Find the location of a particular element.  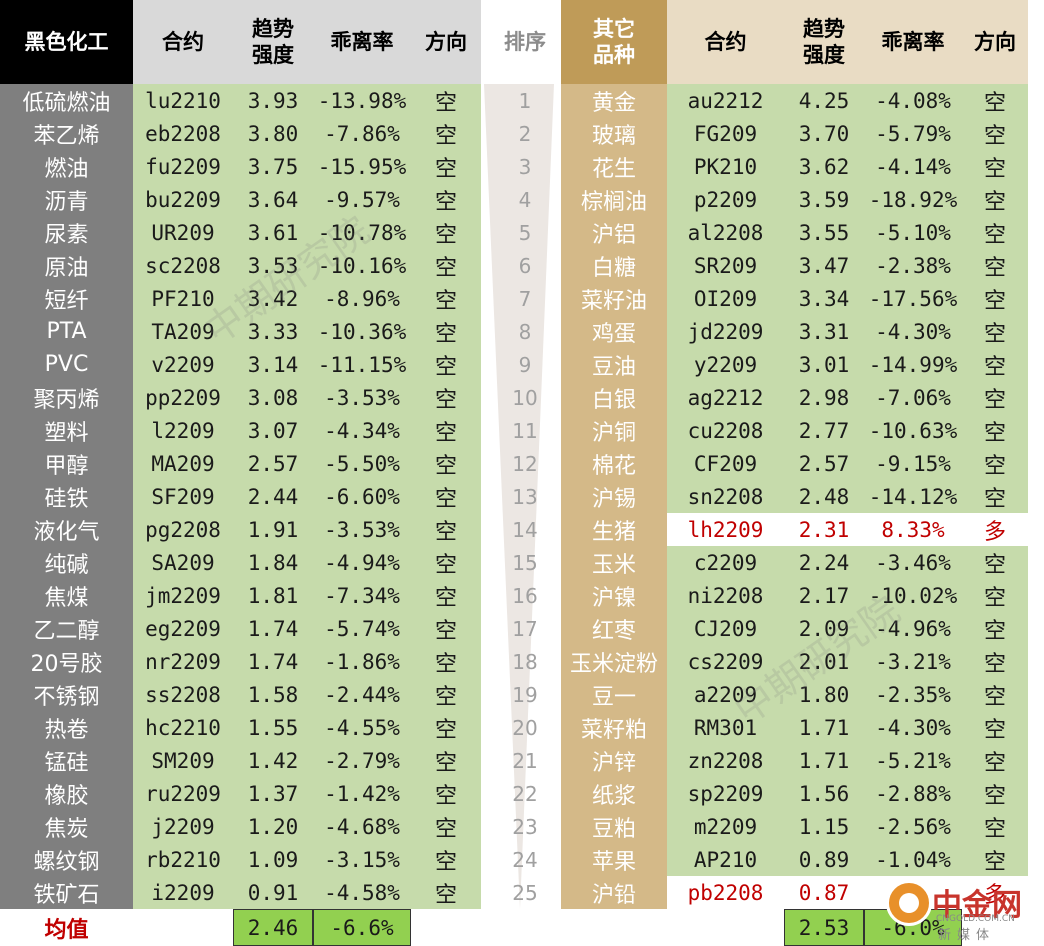

right-variety-name: 棉花 is located at coordinates (614, 463).